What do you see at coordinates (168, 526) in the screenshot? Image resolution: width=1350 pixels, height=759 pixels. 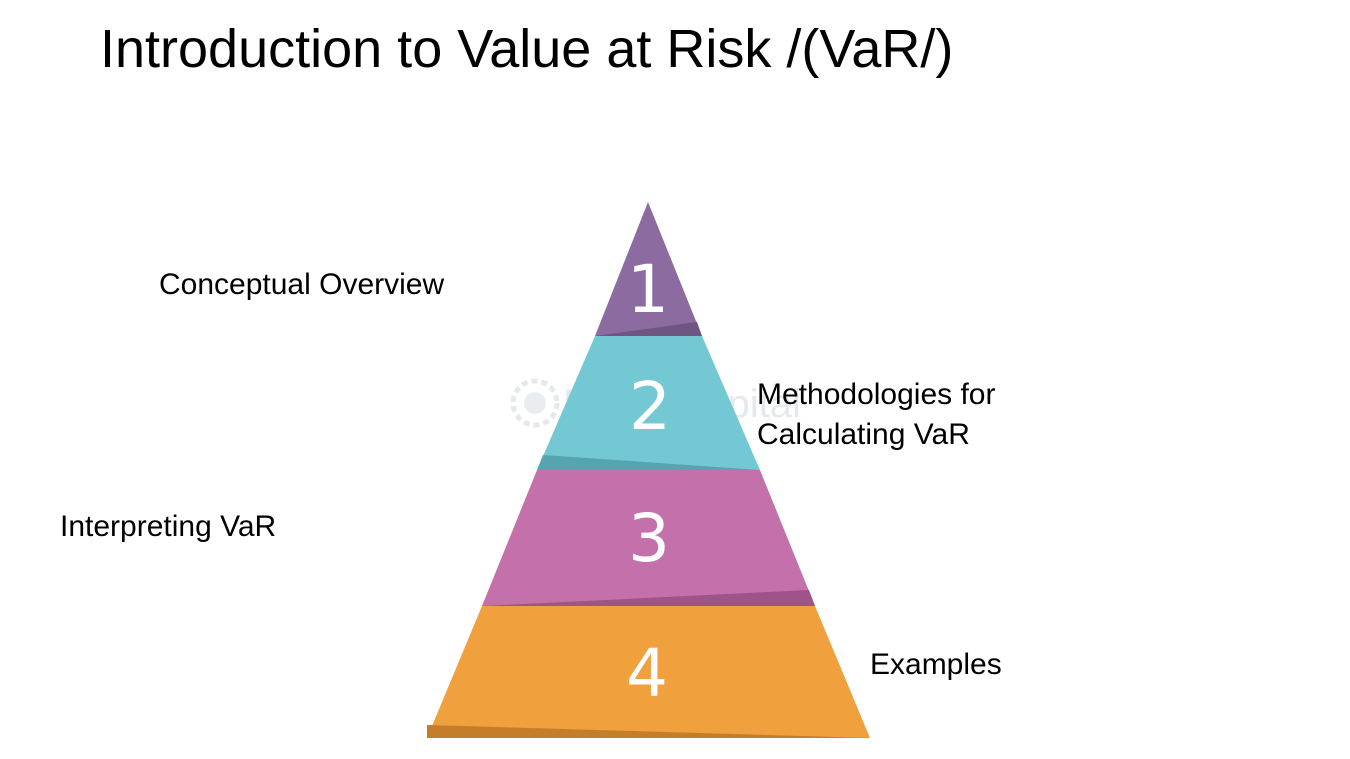 I see `tier-3-label: Interpreting VaR` at bounding box center [168, 526].